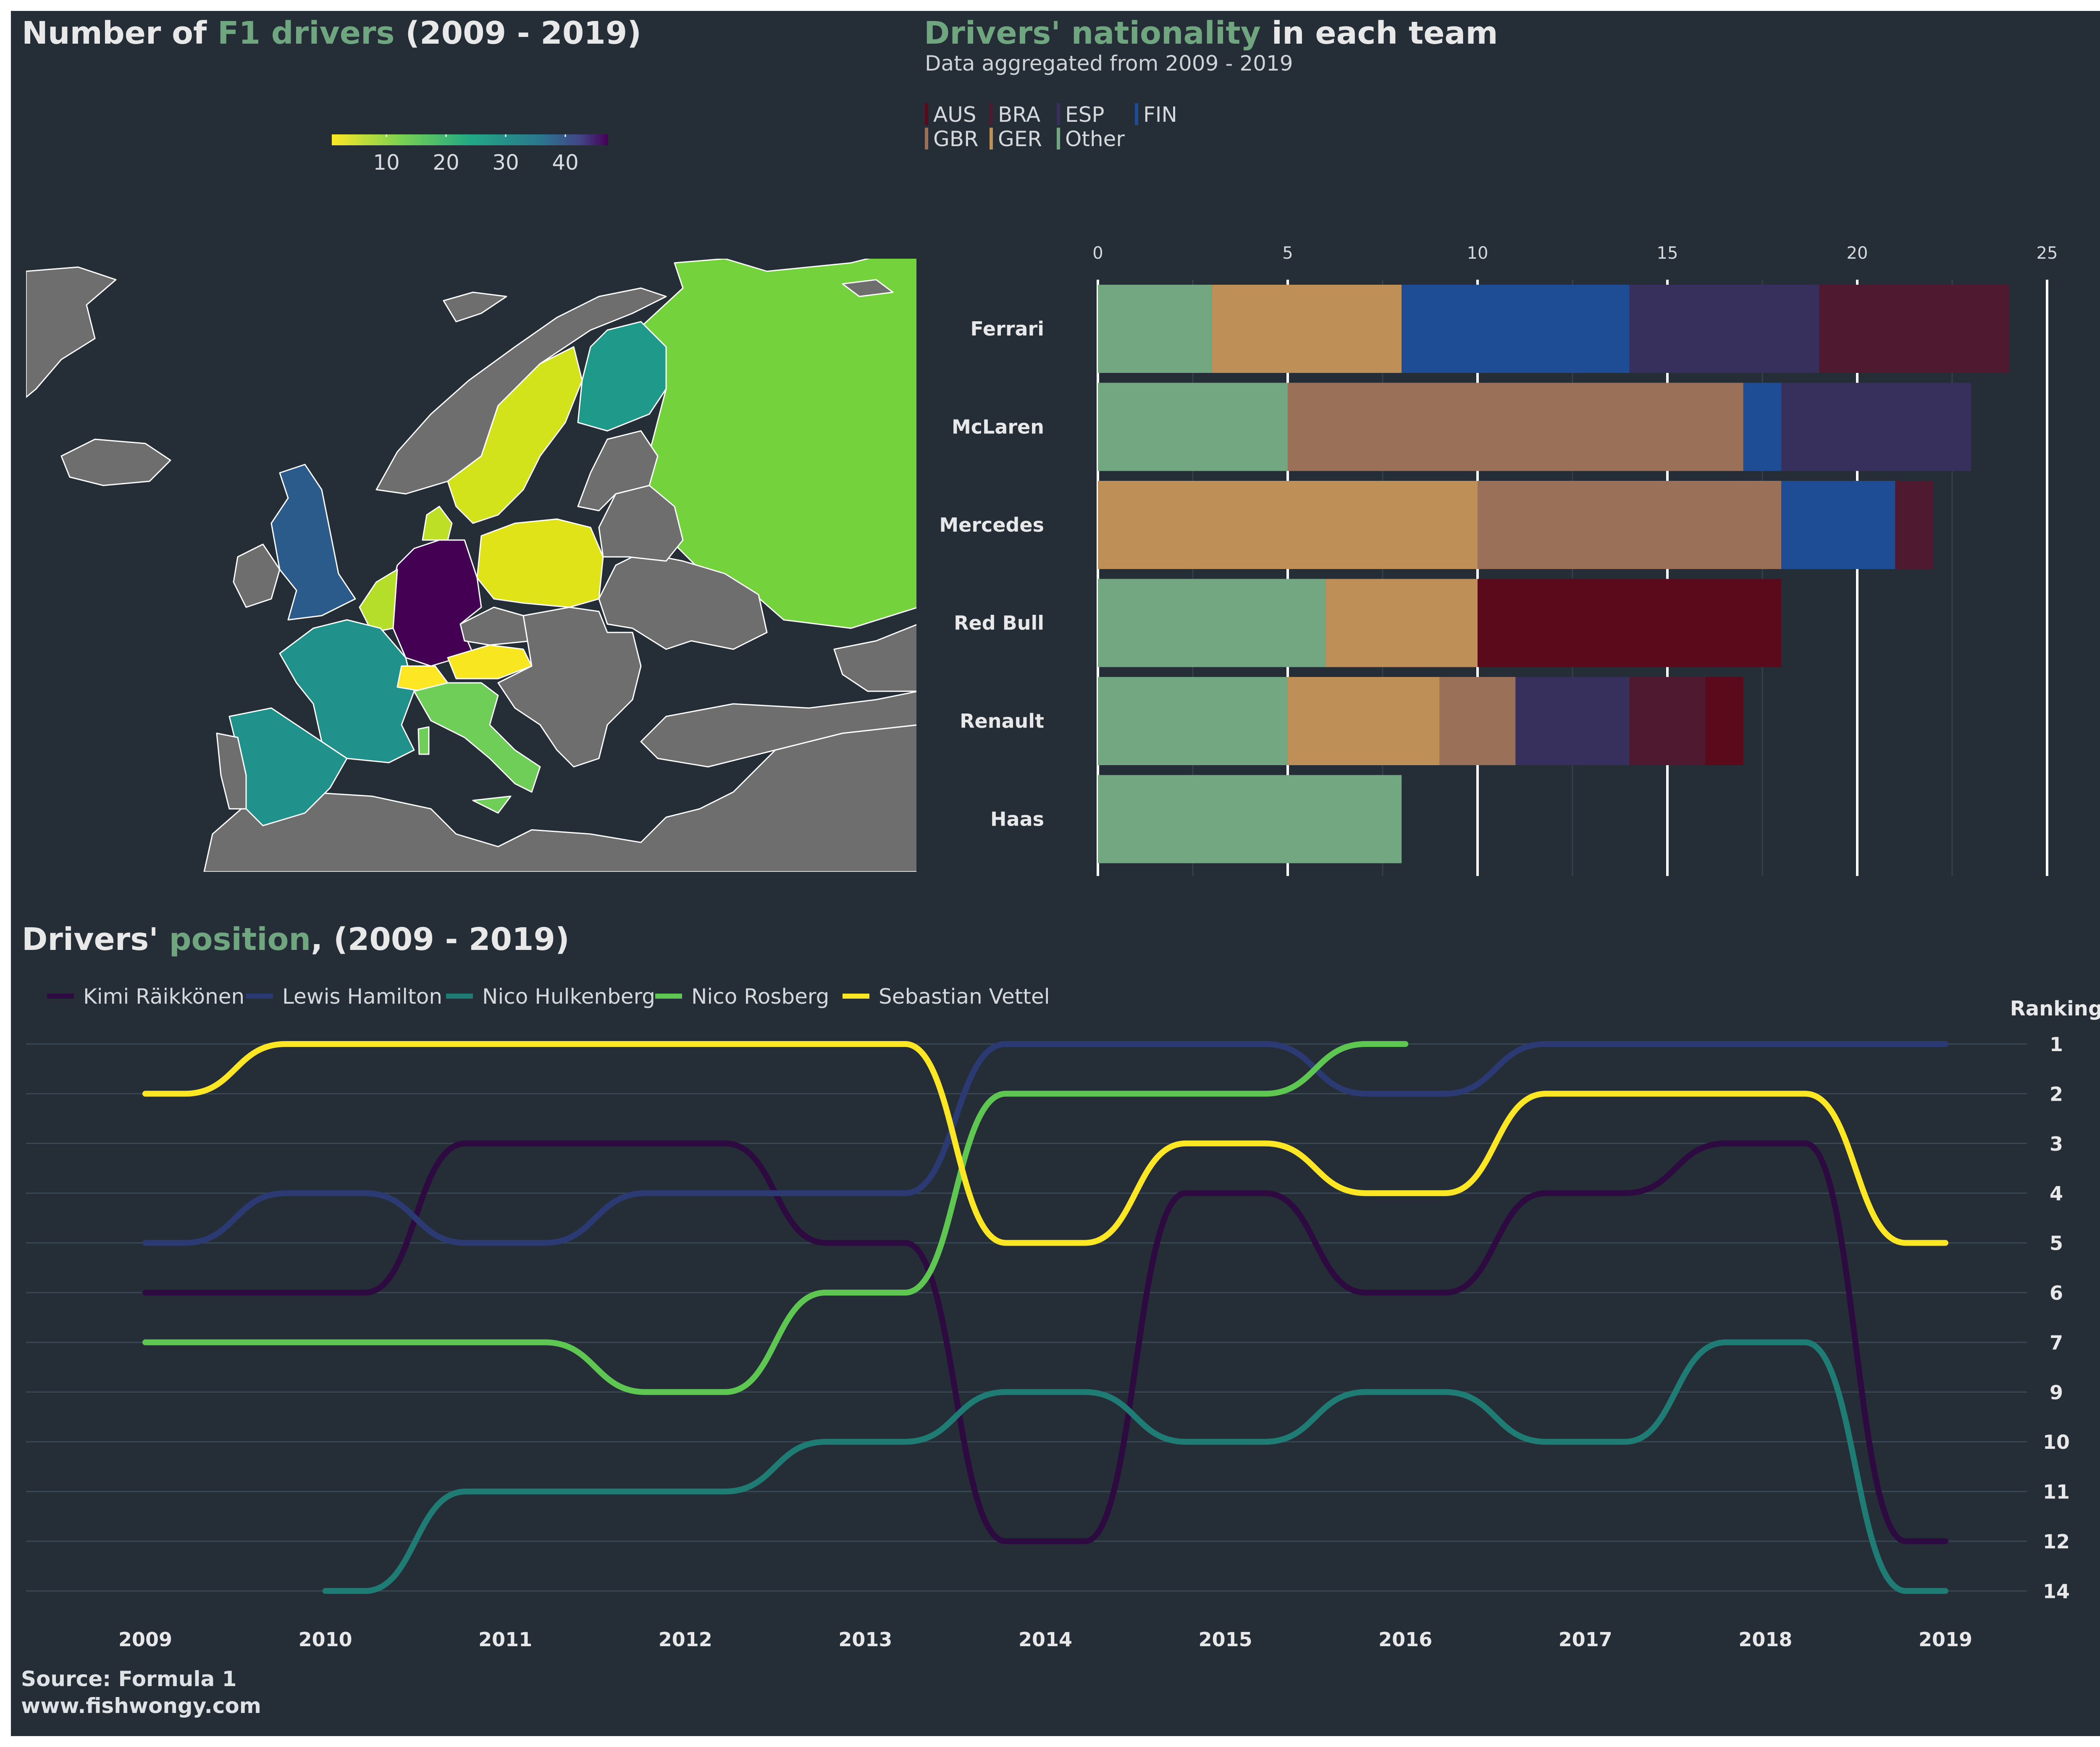 This screenshot has width=2100, height=1747. Describe the element at coordinates (565, 162) in the screenshot. I see `colorbar-tick-label: 40` at that location.